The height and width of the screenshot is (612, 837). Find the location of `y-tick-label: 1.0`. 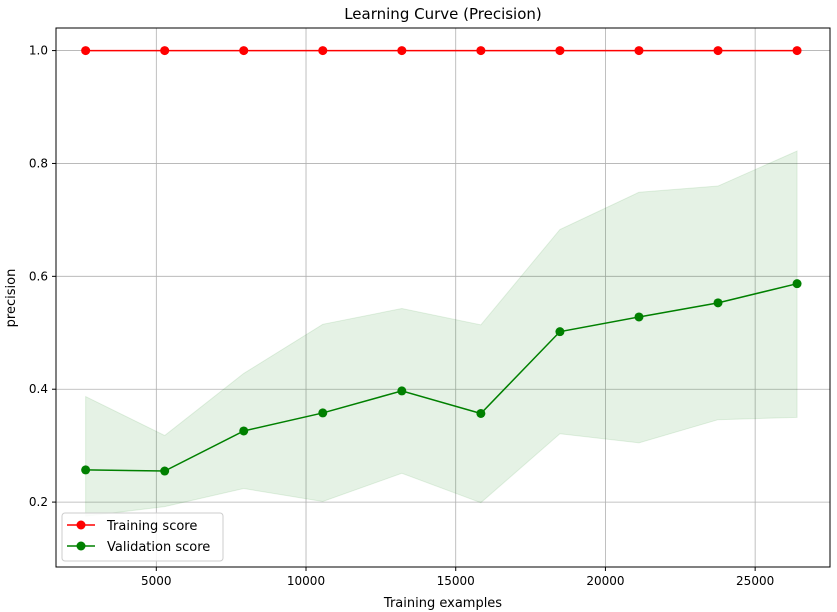

y-tick-label: 1.0 is located at coordinates (38, 51).